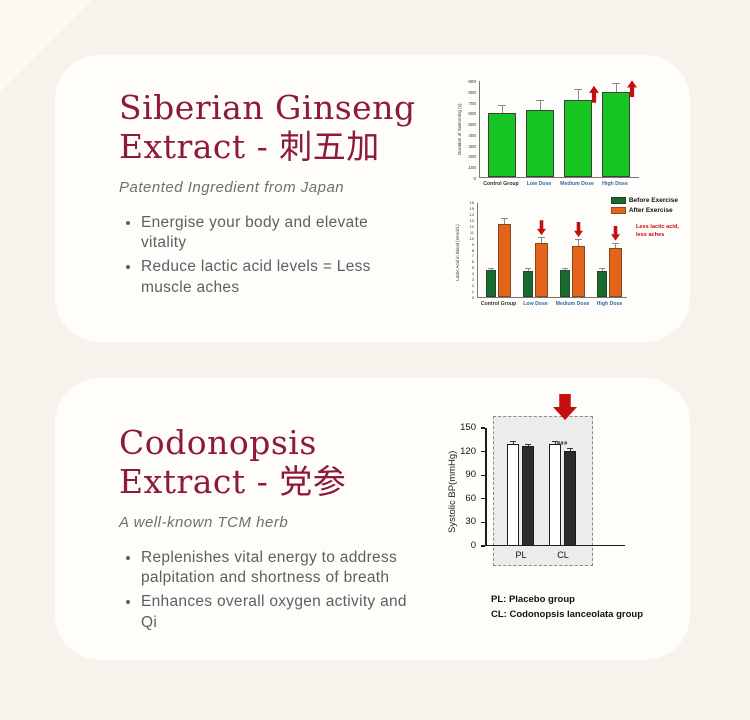 This screenshot has height=720, width=750. I want to click on y-tick-label: 5, so click(472, 268).